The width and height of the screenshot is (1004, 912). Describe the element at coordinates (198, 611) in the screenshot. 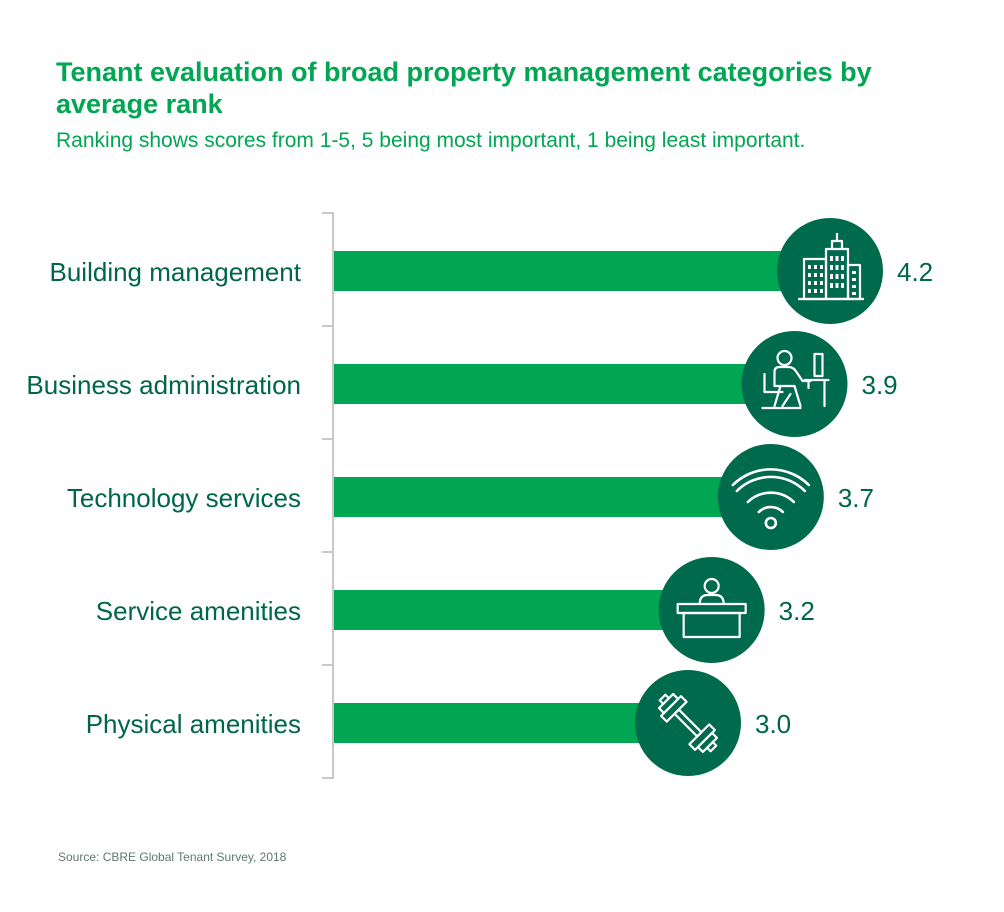

I see `category-label: Service amenities` at that location.